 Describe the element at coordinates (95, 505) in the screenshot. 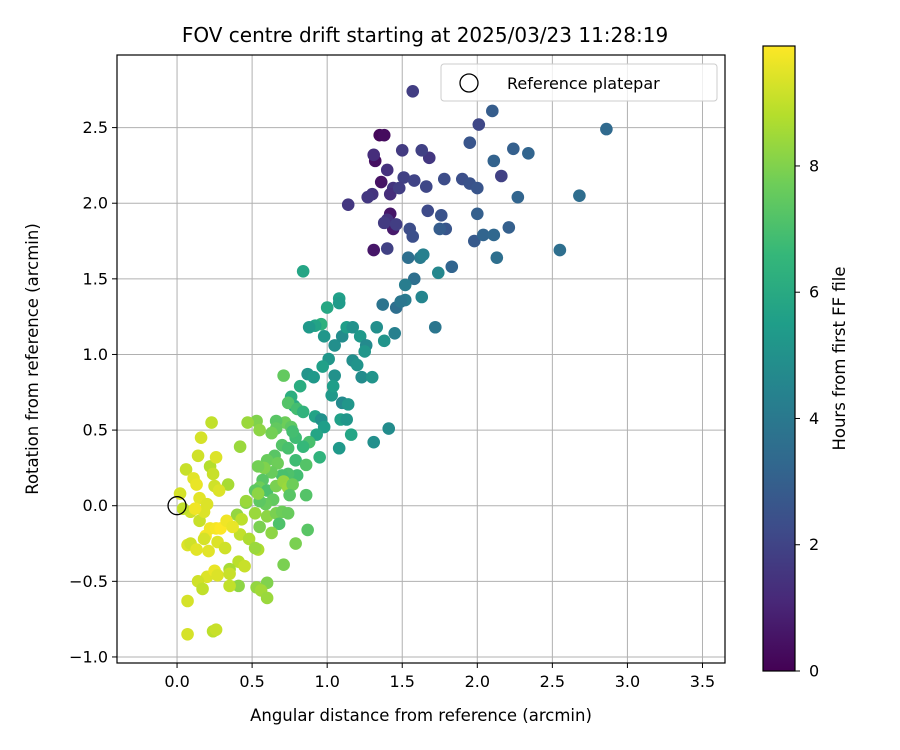

I see `y-tick-label: 0.0` at that location.